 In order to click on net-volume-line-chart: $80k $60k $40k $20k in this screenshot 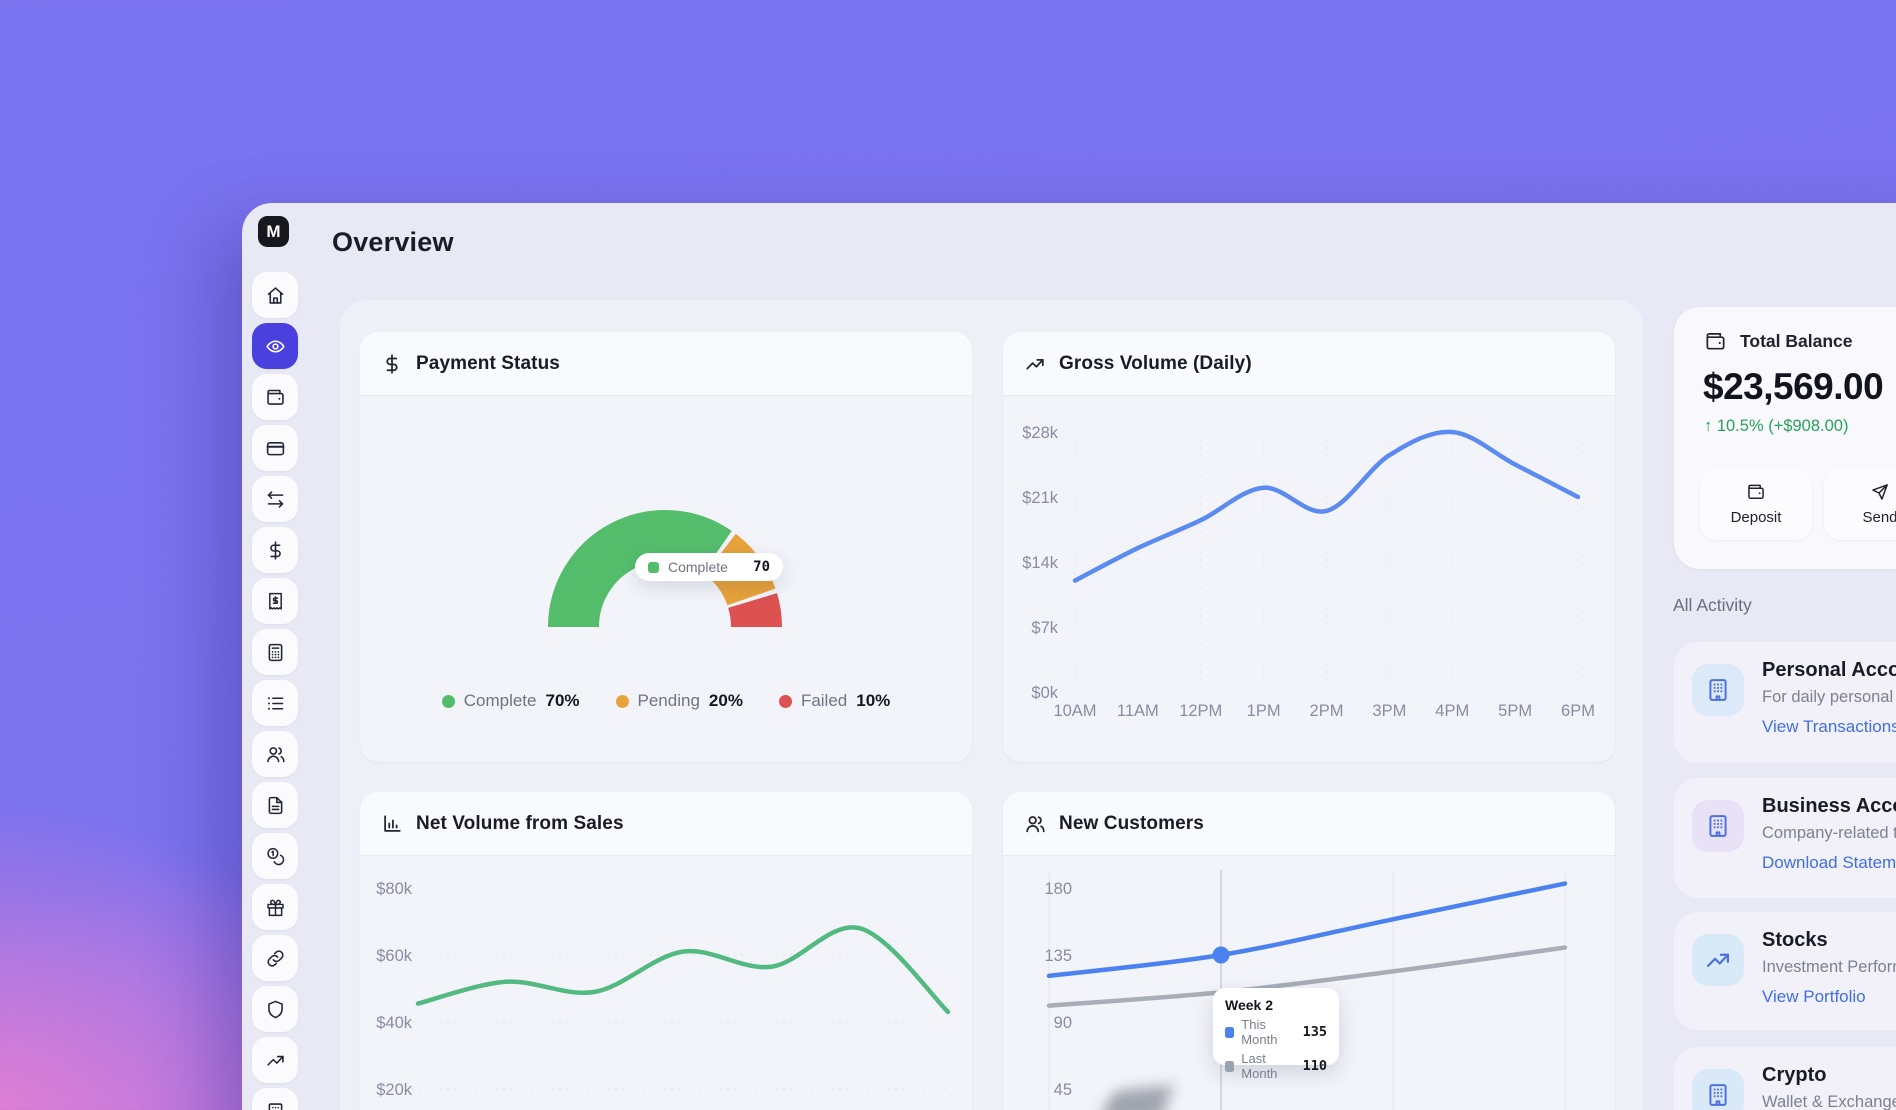, I will do `click(666, 983)`.